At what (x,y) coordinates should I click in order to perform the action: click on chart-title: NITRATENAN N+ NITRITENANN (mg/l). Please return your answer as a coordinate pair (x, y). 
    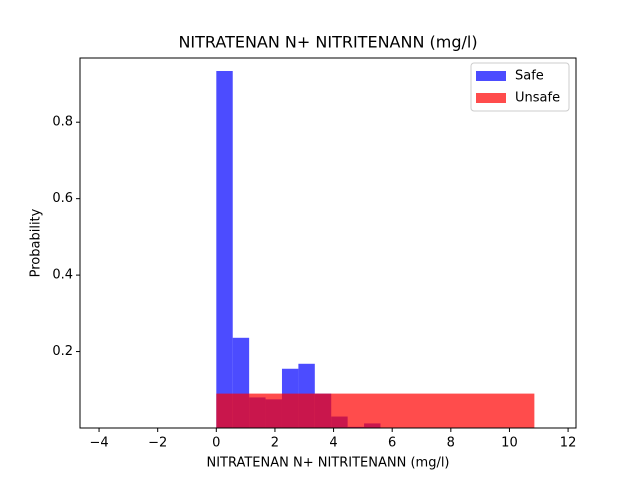
    Looking at the image, I should click on (327, 42).